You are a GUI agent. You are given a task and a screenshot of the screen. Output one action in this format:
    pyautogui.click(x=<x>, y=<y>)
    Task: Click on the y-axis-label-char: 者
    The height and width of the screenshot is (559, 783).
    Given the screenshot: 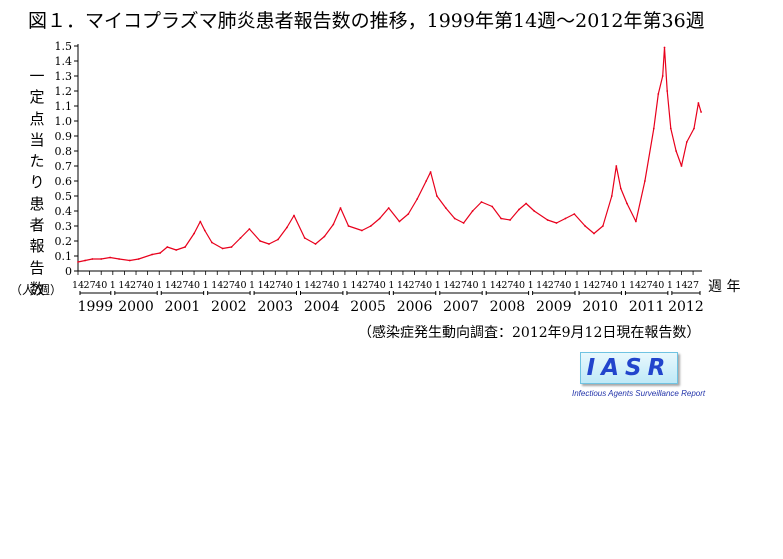 What is the action you would take?
    pyautogui.click(x=37, y=225)
    